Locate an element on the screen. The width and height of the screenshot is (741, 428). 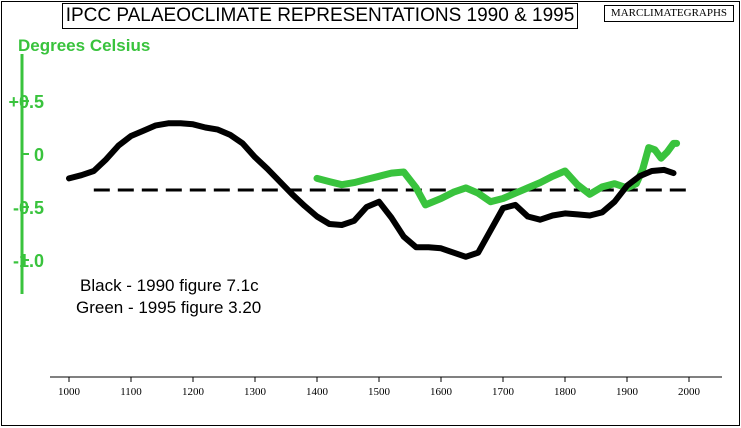
y-tick-label: -1.0 is located at coordinates (28, 261).